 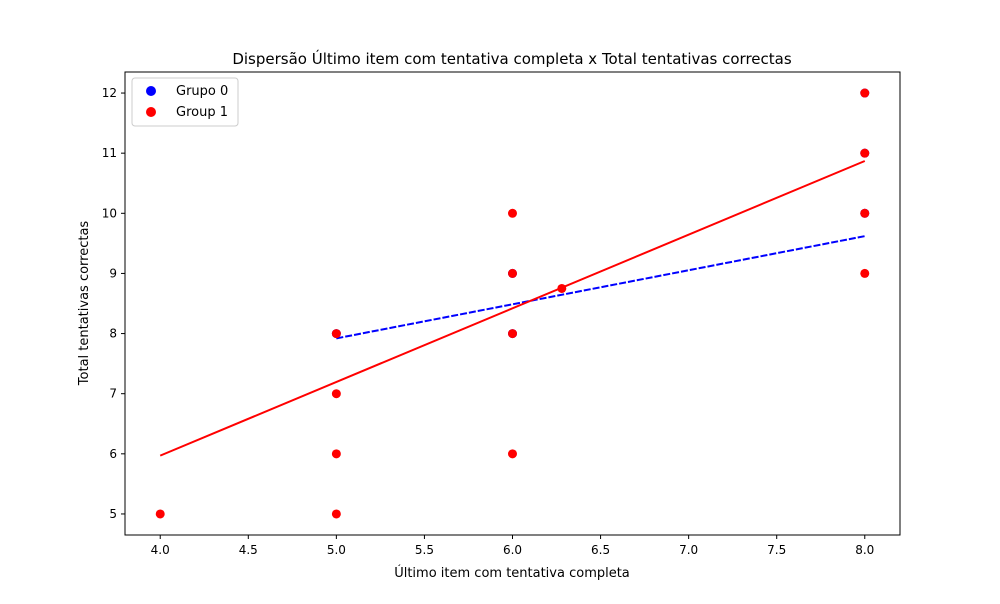 I want to click on x-tick-label: 4.0, so click(x=160, y=550).